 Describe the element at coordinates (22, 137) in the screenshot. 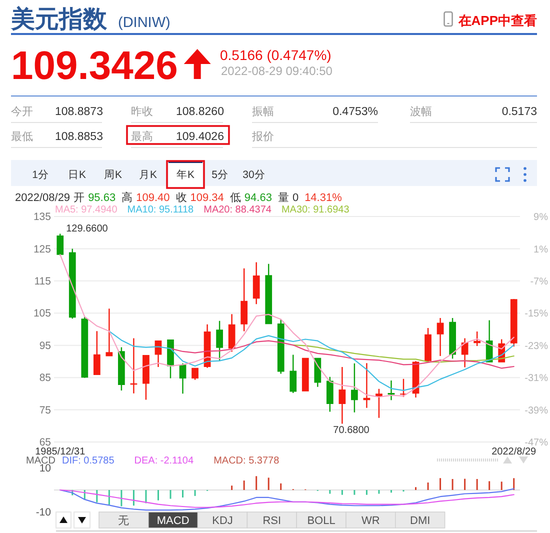

I see `text: 最低` at that location.